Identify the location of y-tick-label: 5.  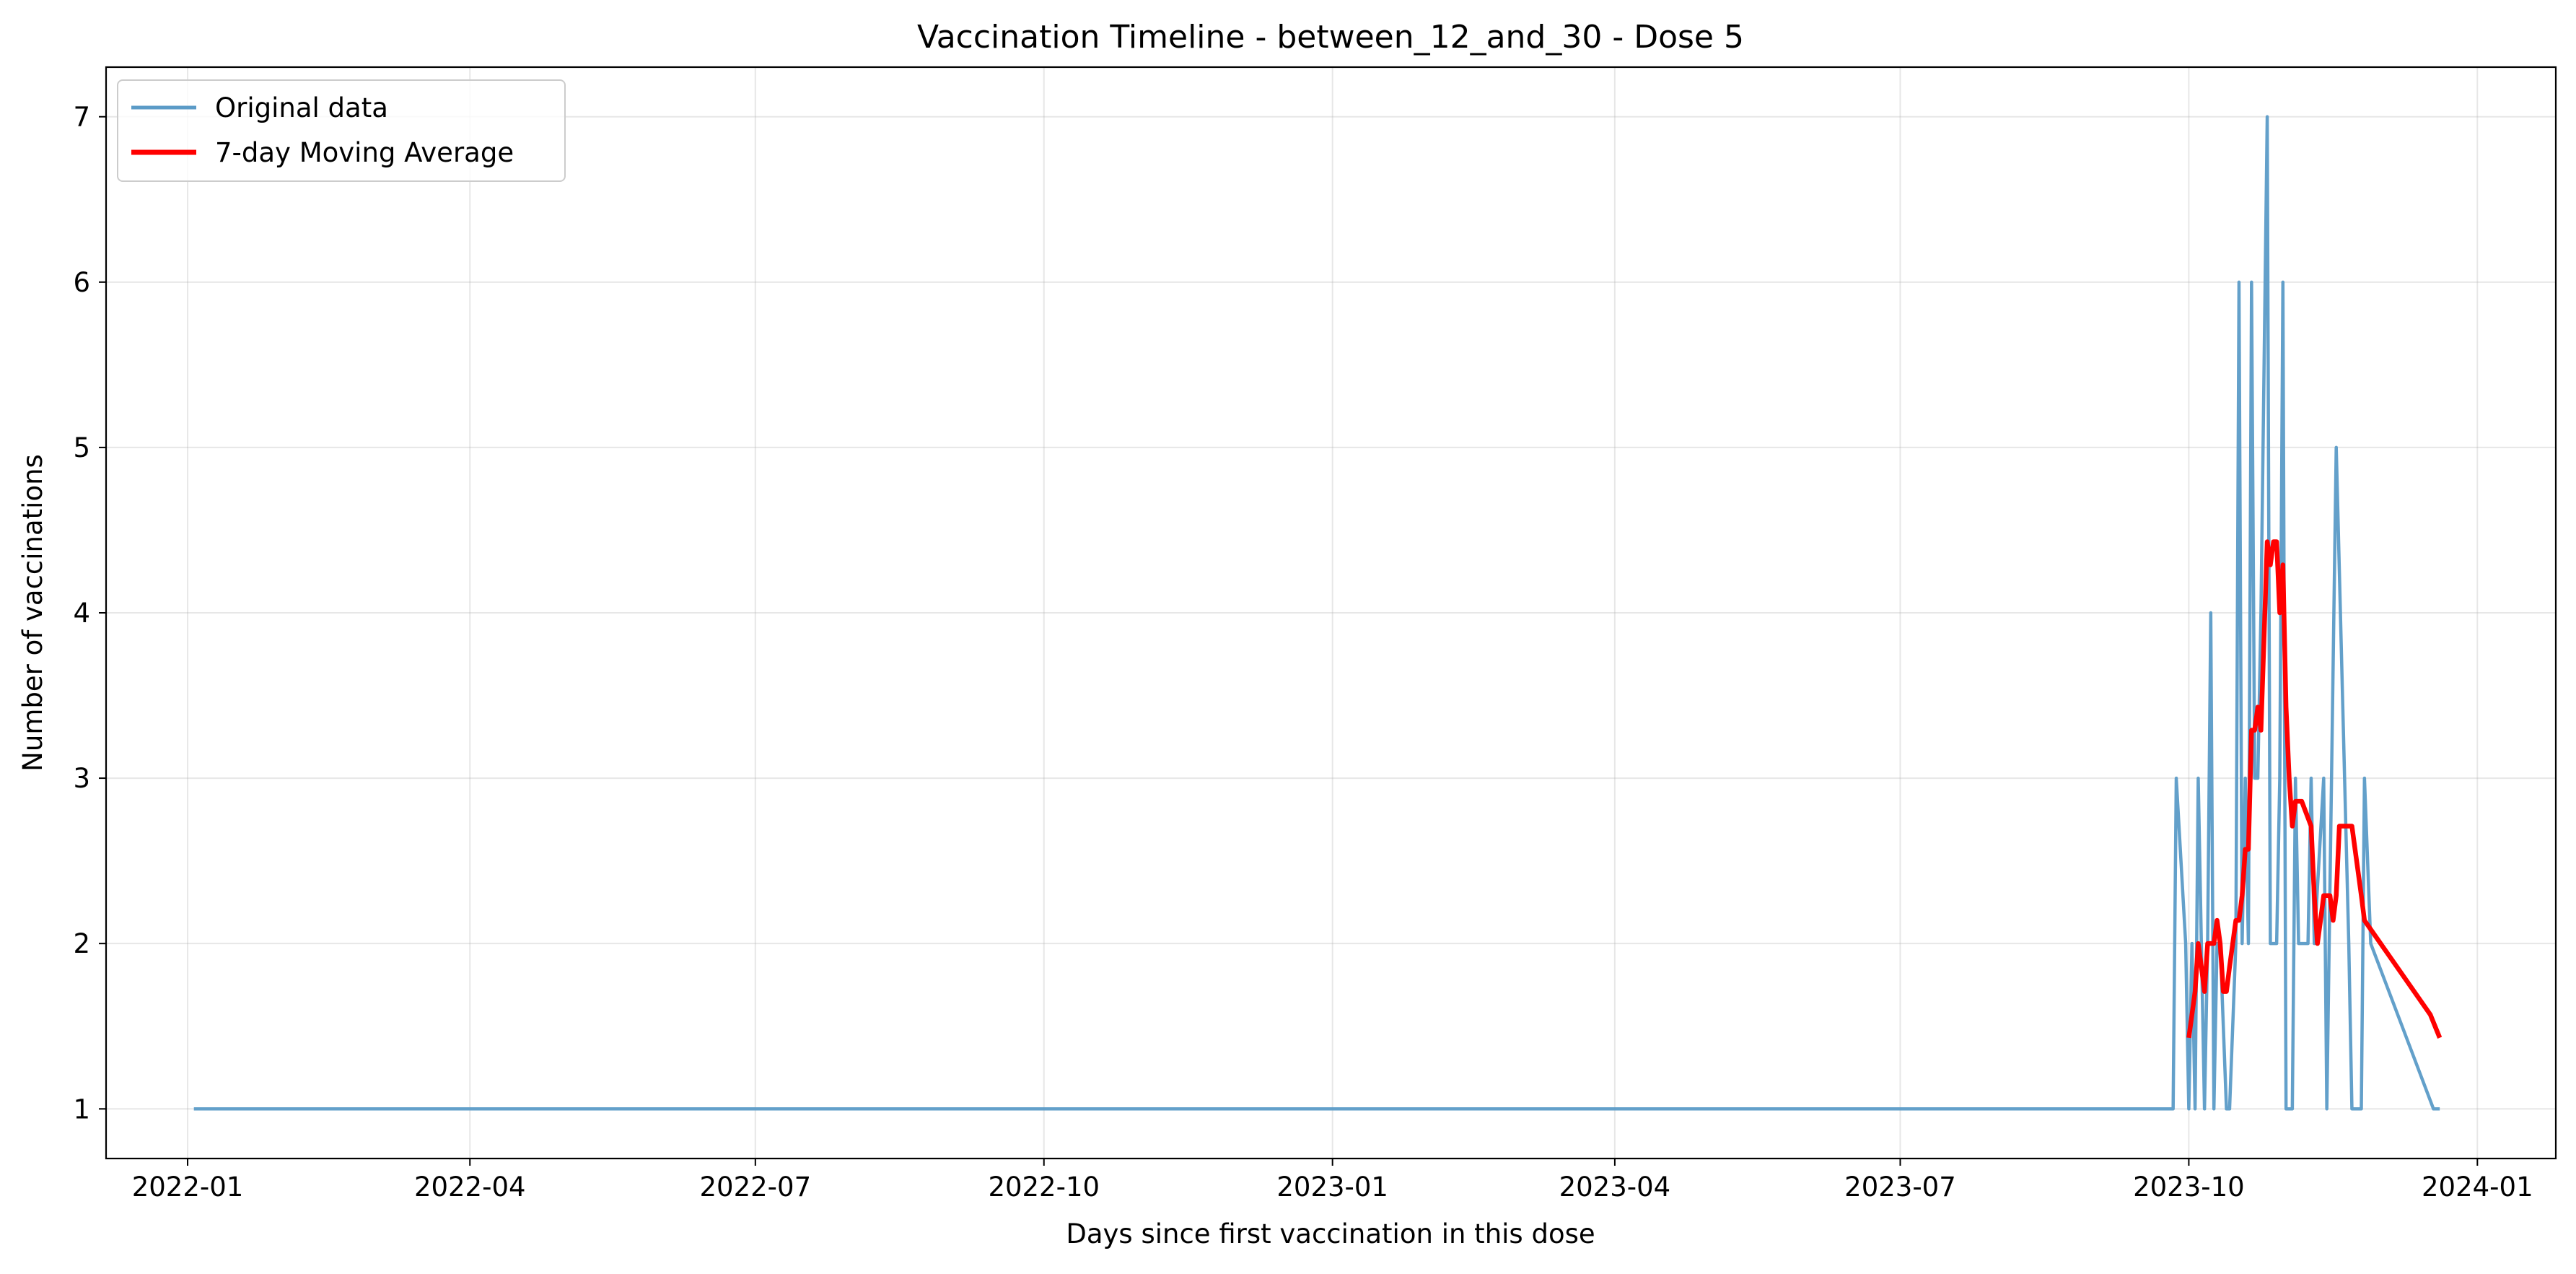
(81, 448).